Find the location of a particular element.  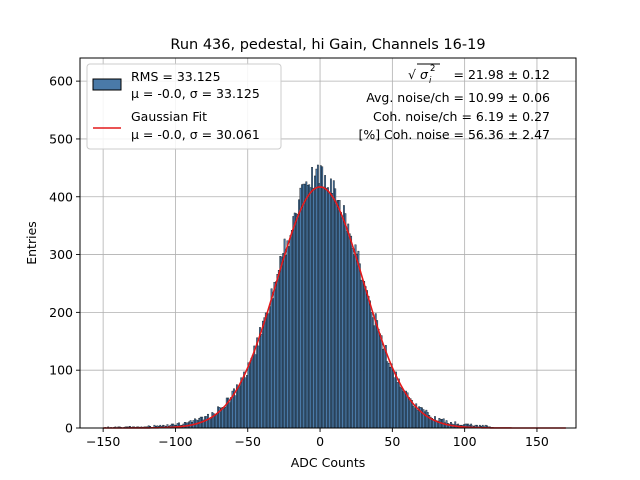

y-axis-ticks: 0 100 200 300 400 500 600 is located at coordinates (64, 255).